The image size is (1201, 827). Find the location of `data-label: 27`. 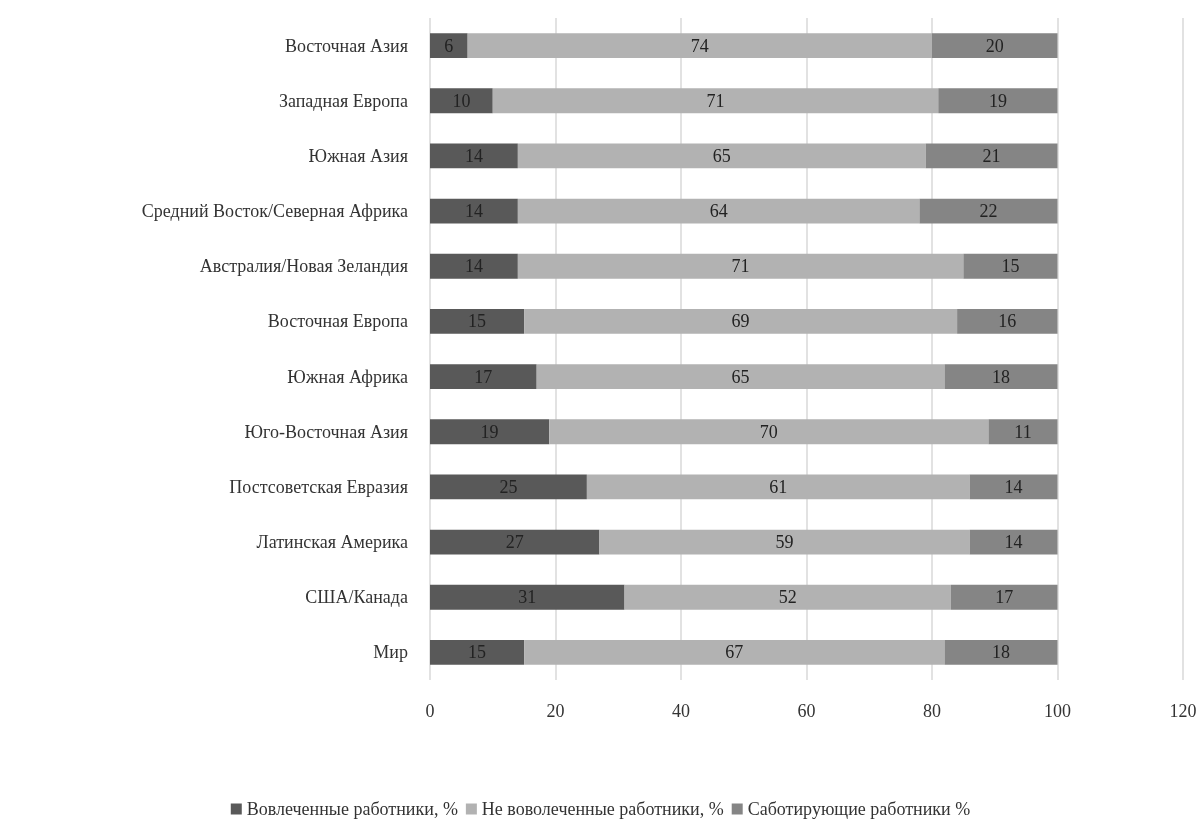

data-label: 27 is located at coordinates (514, 542).